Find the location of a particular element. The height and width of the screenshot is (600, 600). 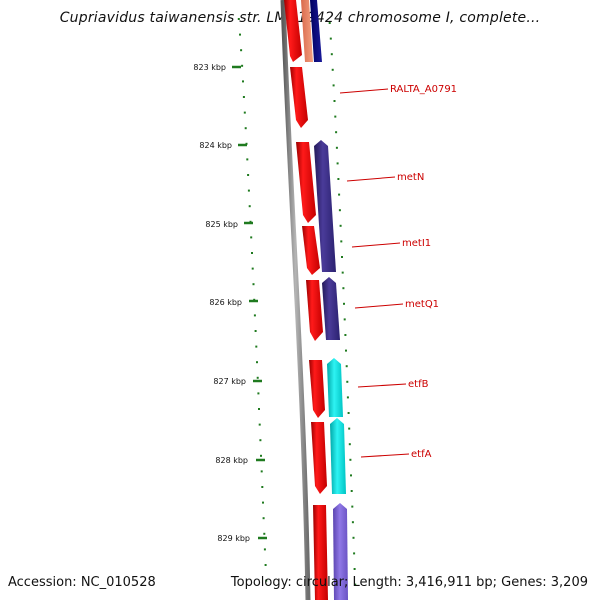

scale-tick-828: 828 kbp is located at coordinates (240, 460).